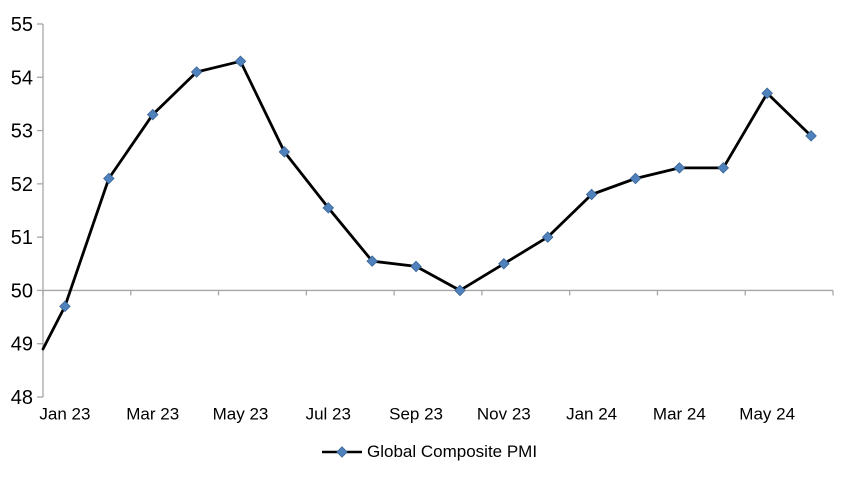 Image resolution: width=852 pixels, height=481 pixels. I want to click on y-tick-label: 49, so click(22, 345).